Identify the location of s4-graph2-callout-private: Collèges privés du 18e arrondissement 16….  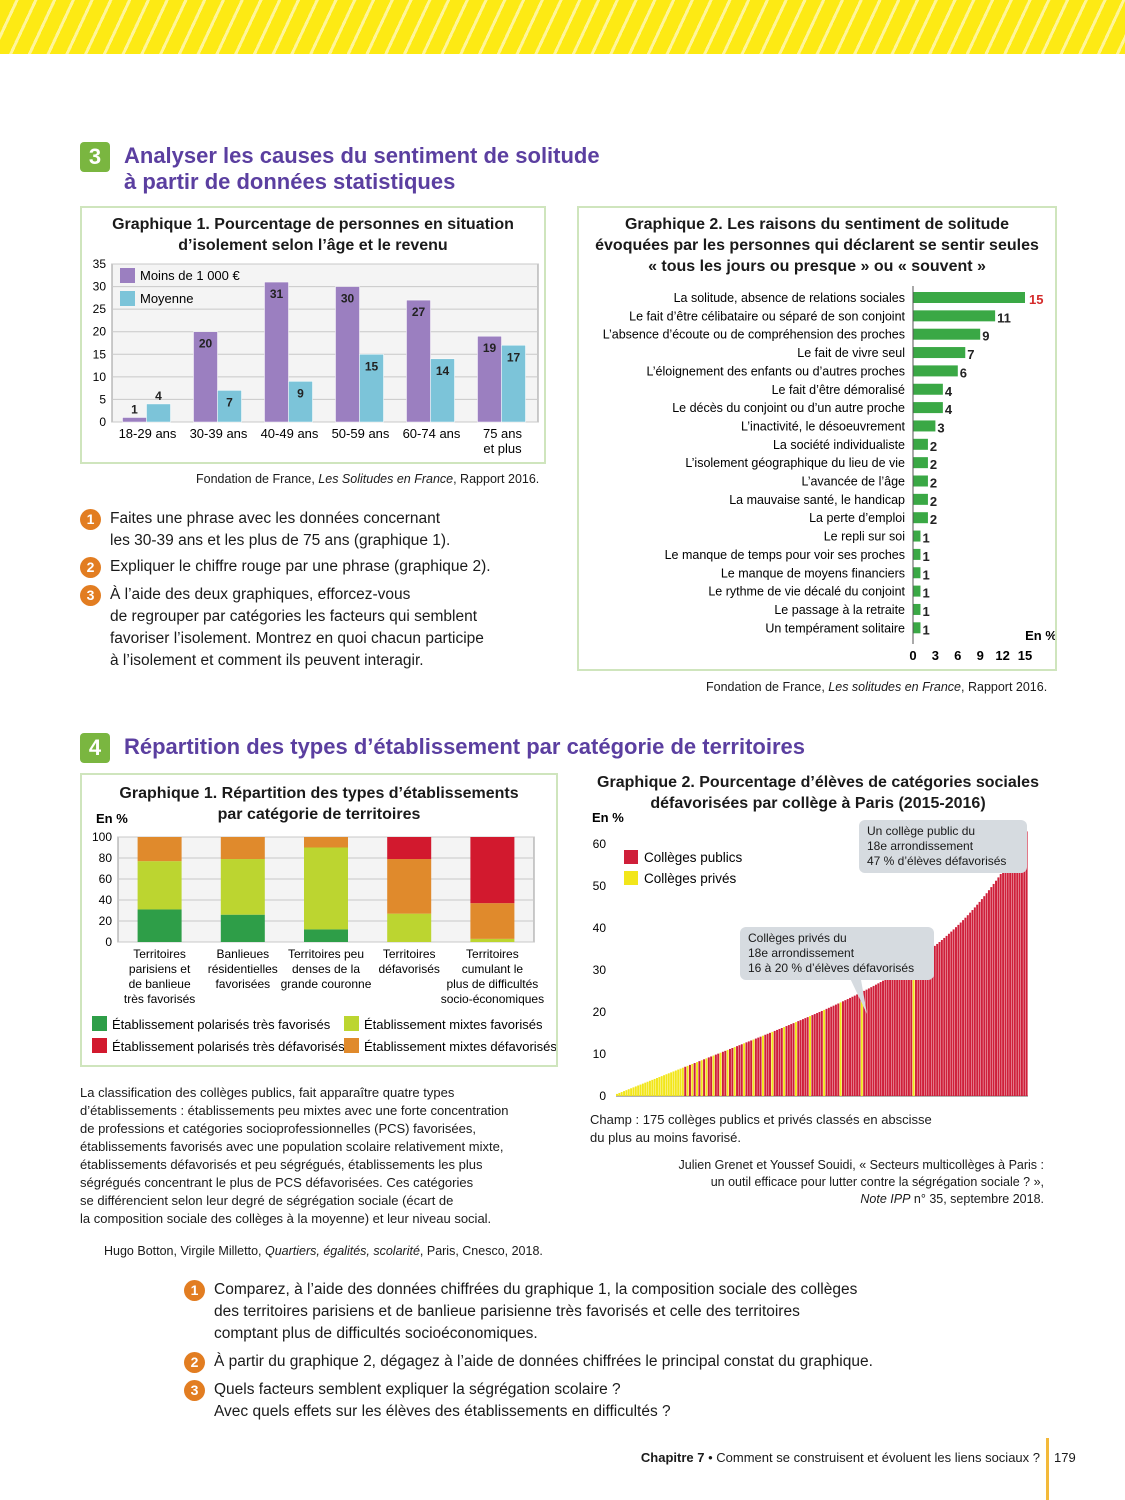
(837, 953).